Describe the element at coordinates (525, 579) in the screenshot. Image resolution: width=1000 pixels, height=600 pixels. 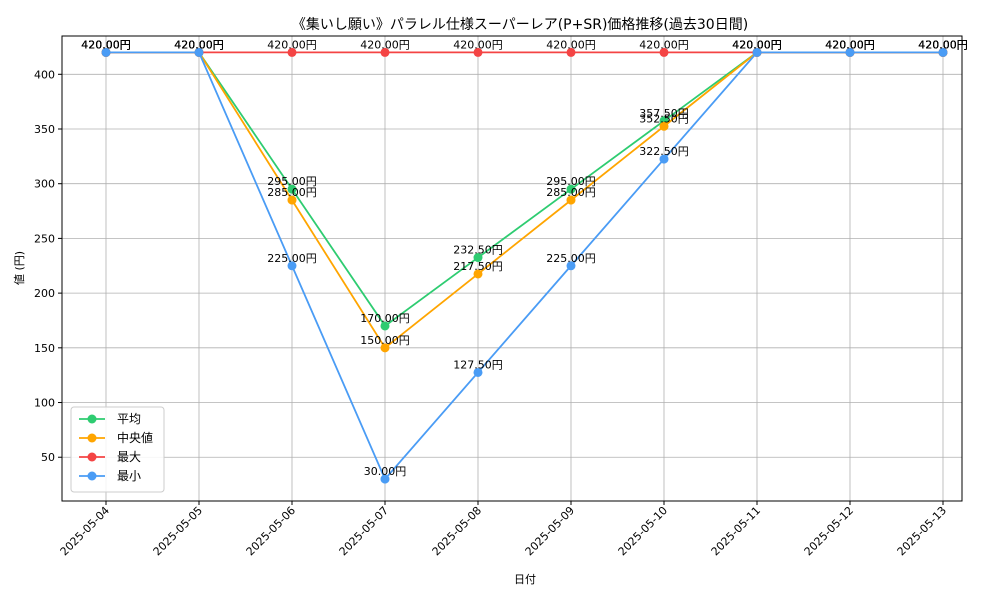
I see `x-axis-label: 日付` at that location.